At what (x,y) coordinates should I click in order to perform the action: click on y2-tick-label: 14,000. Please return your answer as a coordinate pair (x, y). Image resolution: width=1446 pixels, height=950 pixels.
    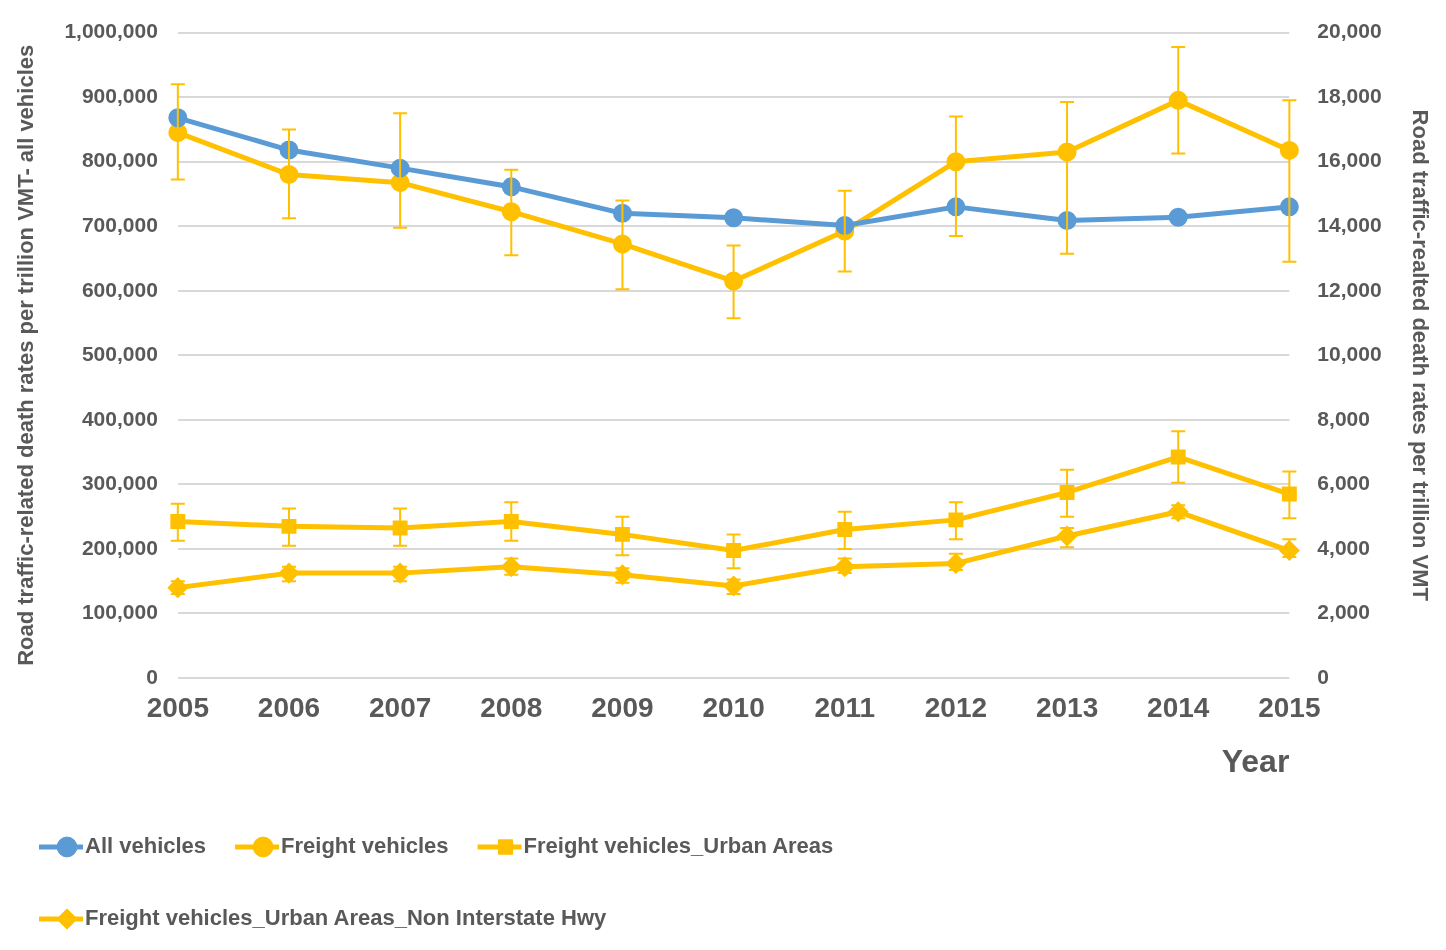
    Looking at the image, I should click on (1349, 225).